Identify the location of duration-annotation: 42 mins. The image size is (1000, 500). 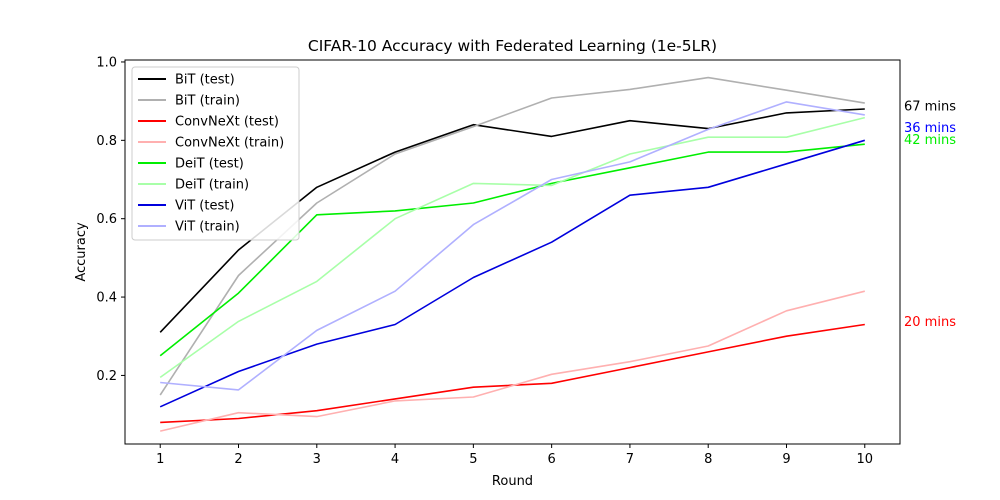
(930, 140).